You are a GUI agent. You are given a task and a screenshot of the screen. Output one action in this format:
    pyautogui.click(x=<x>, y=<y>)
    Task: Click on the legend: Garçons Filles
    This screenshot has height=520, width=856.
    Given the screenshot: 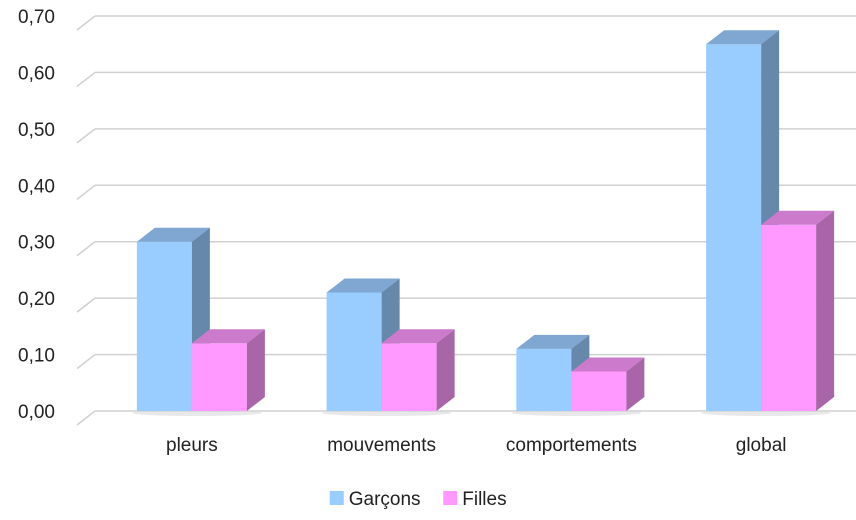 What is the action you would take?
    pyautogui.click(x=418, y=499)
    